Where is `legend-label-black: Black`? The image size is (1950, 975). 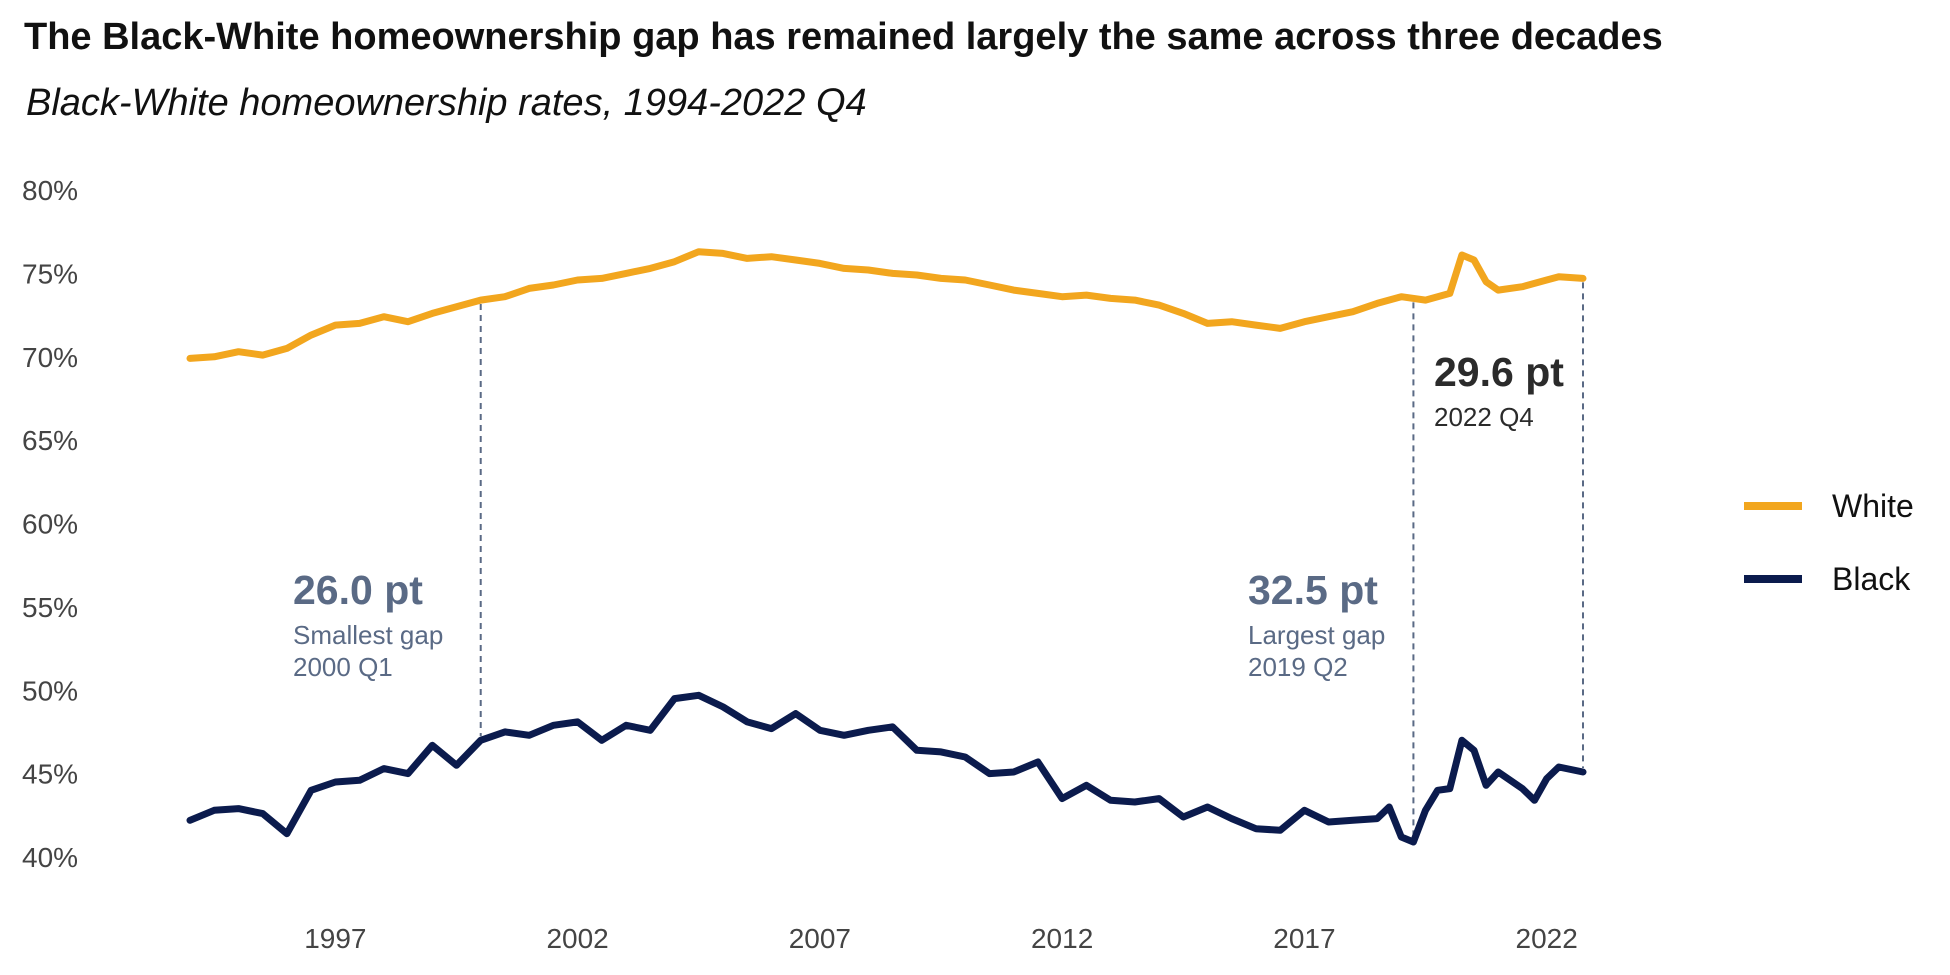
legend-label-black: Black is located at coordinates (1871, 579).